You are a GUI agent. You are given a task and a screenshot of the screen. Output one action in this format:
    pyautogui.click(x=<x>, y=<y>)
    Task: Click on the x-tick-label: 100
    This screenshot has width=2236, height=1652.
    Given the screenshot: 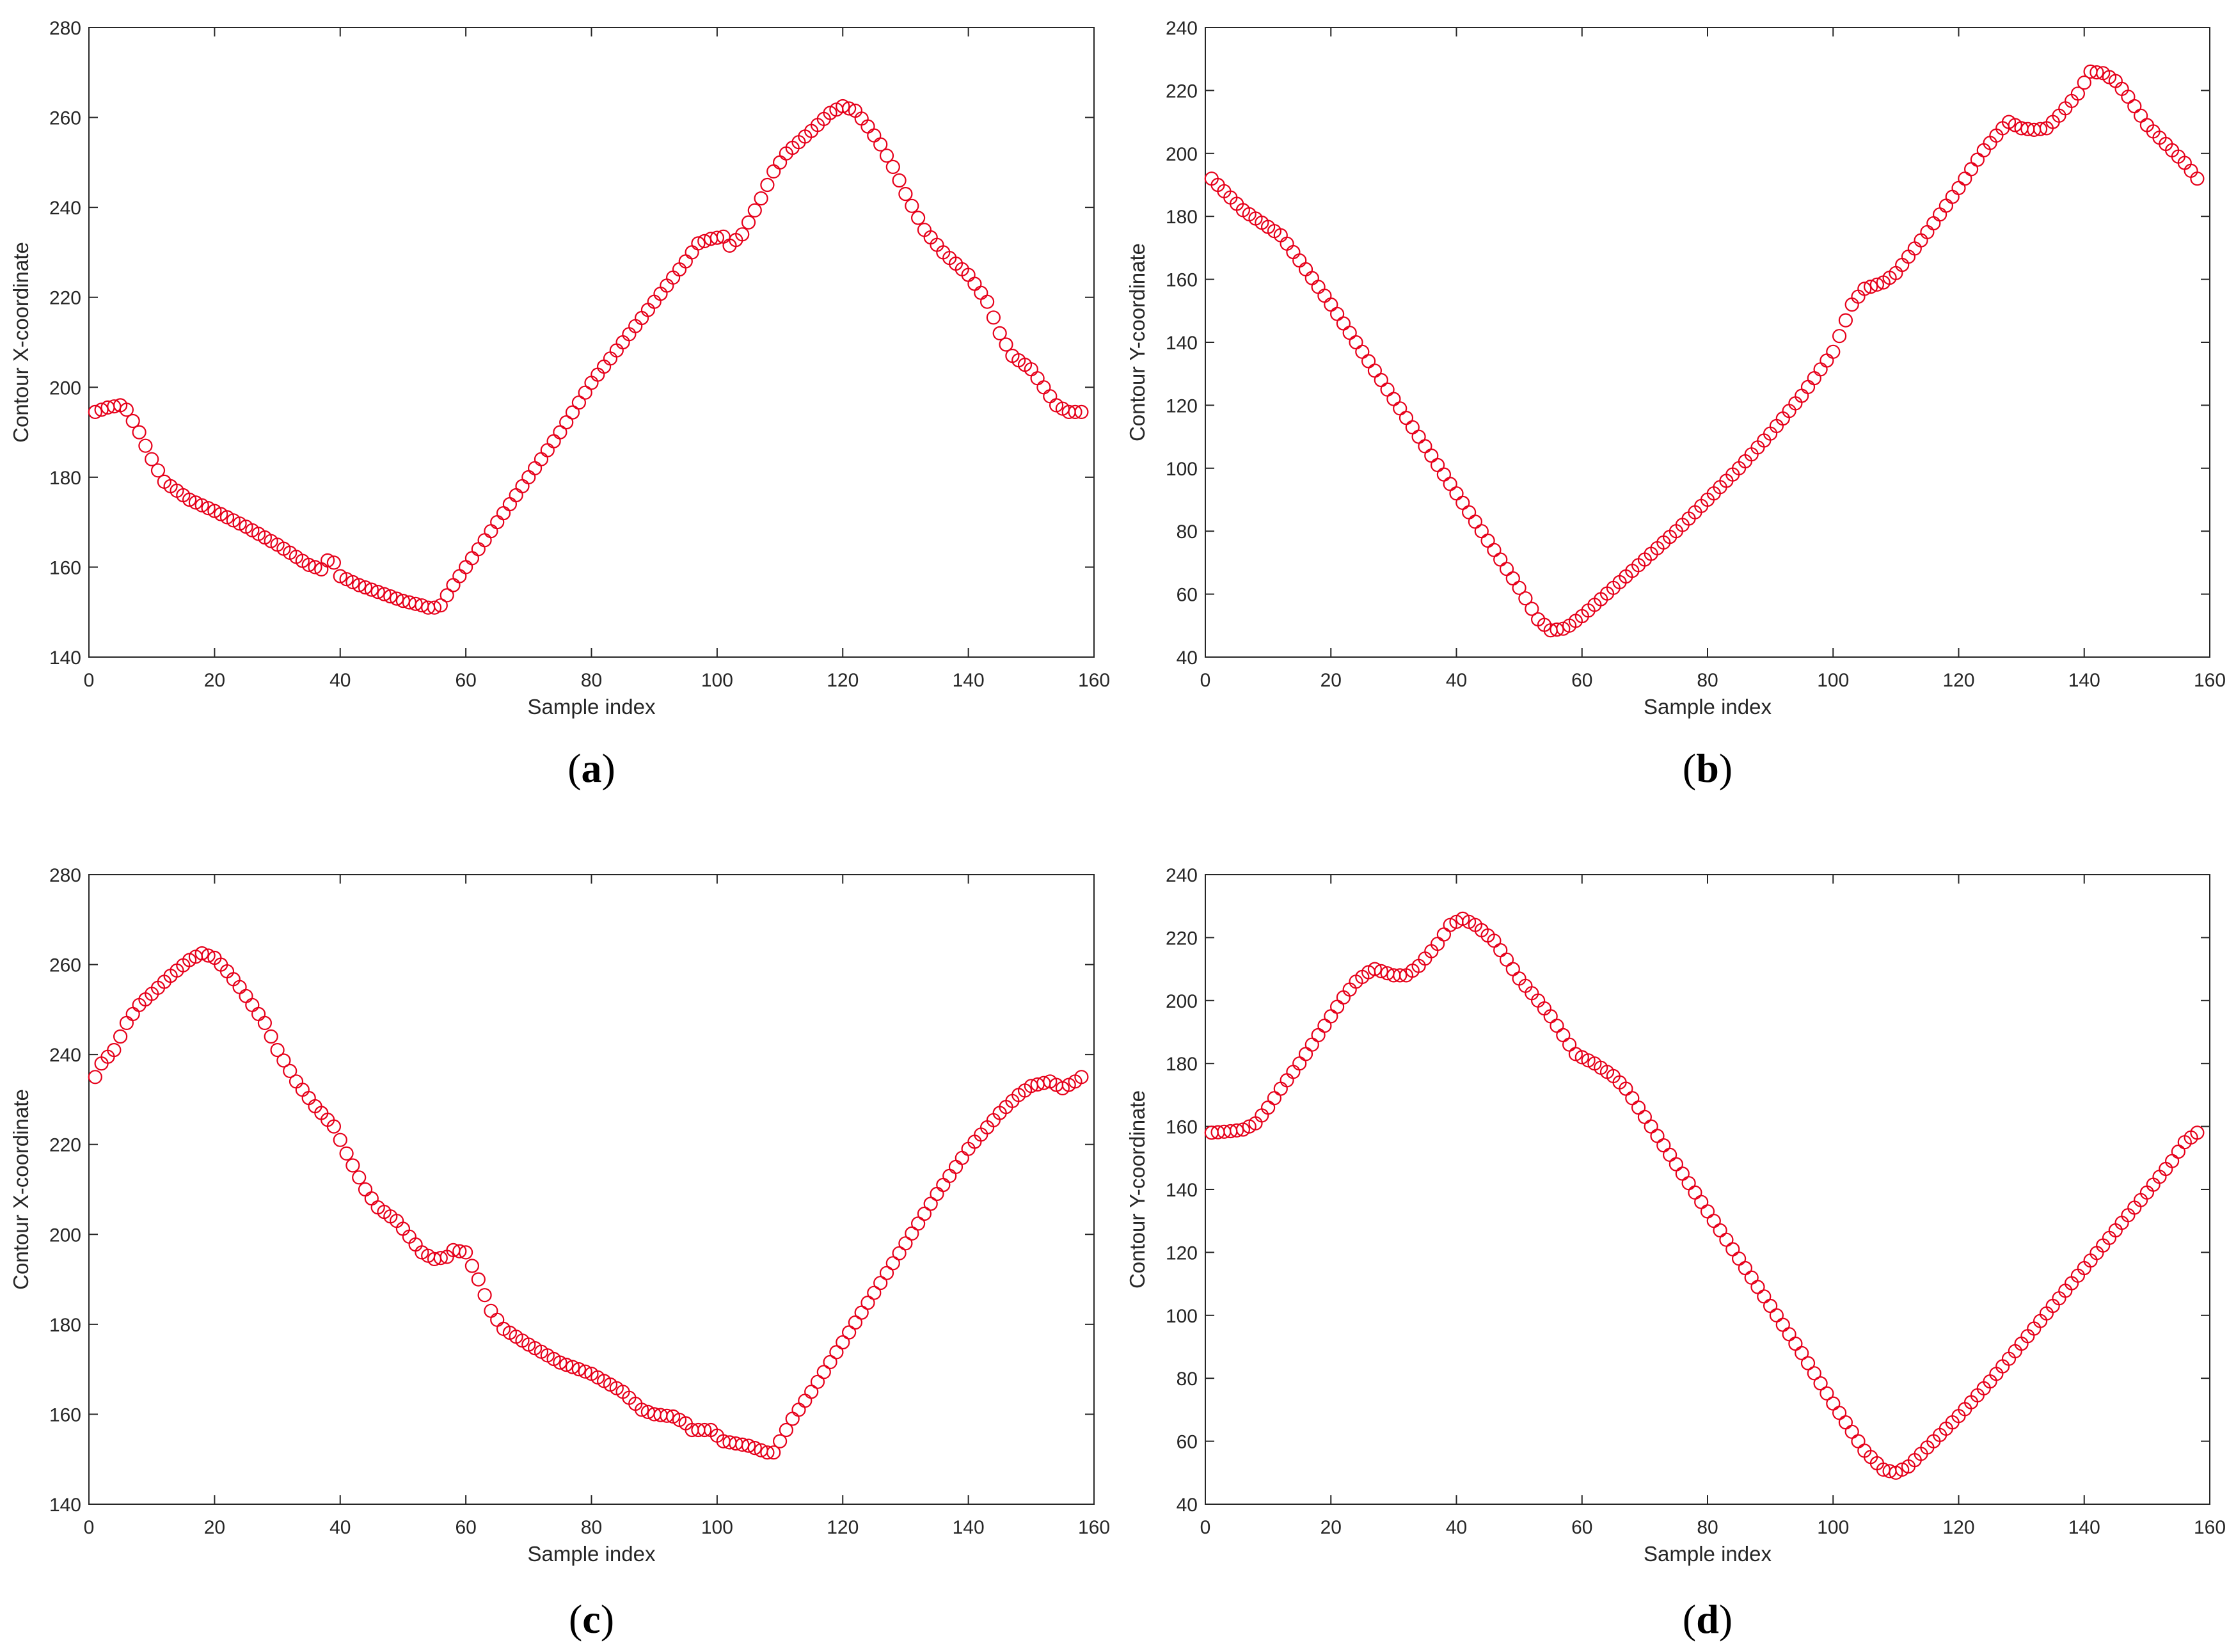 What is the action you would take?
    pyautogui.click(x=717, y=680)
    